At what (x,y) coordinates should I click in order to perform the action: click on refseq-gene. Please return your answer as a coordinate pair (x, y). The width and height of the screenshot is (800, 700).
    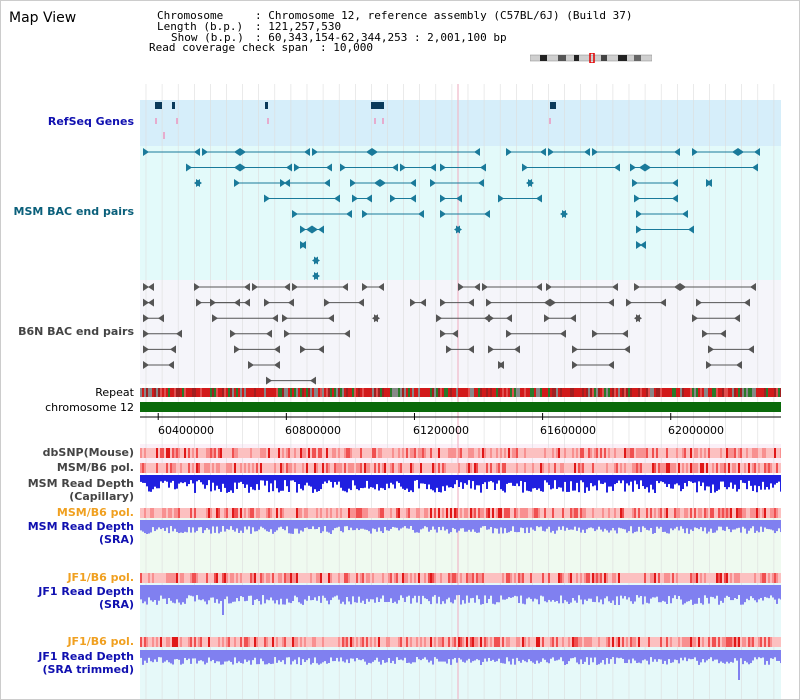
    Looking at the image, I should click on (173, 105).